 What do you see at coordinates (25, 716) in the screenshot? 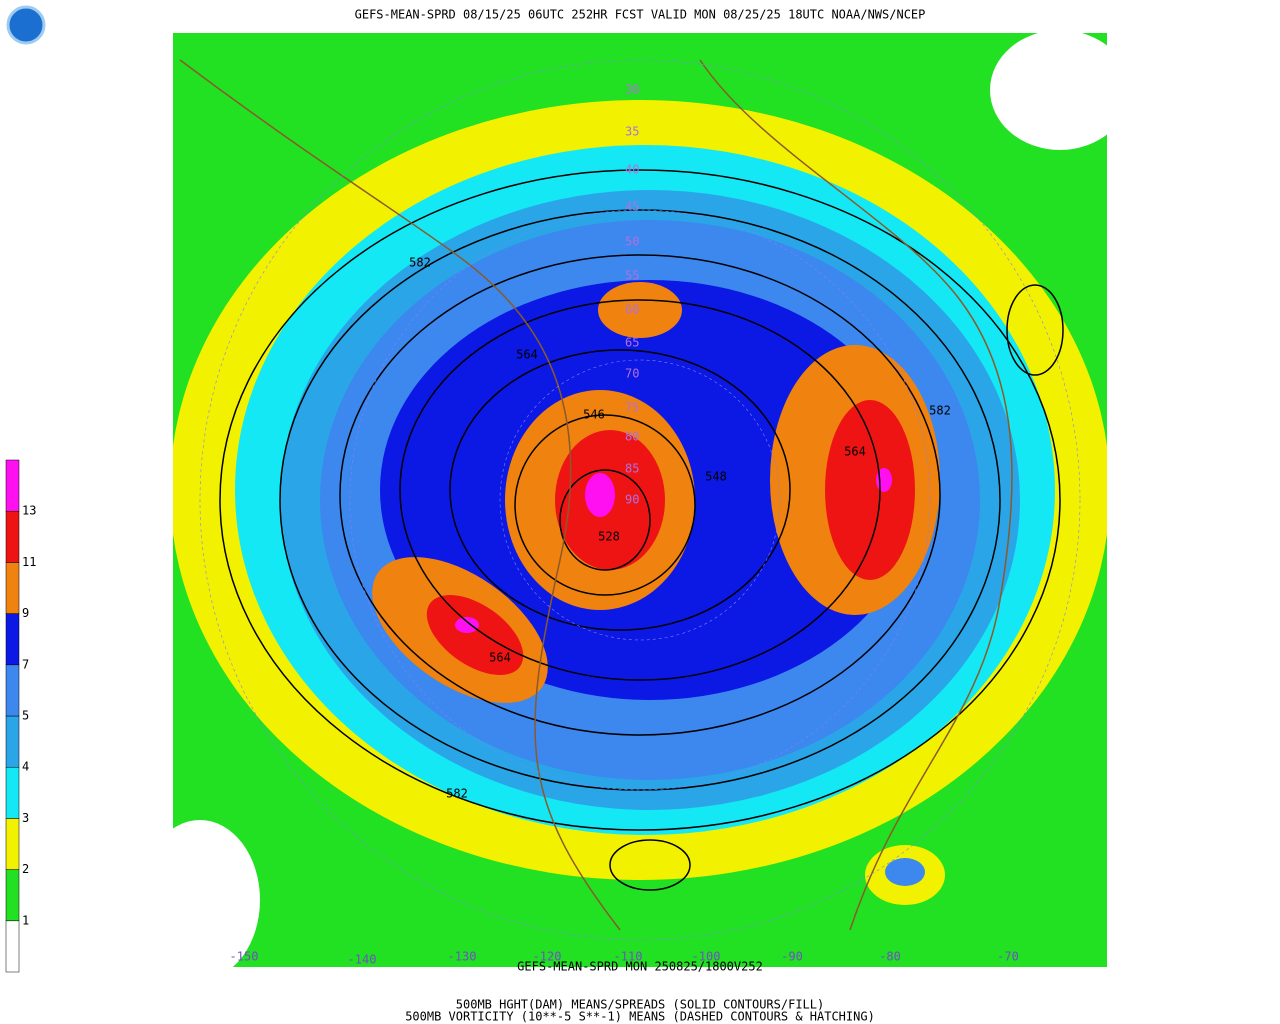
I see `legend-label: 5` at bounding box center [25, 716].